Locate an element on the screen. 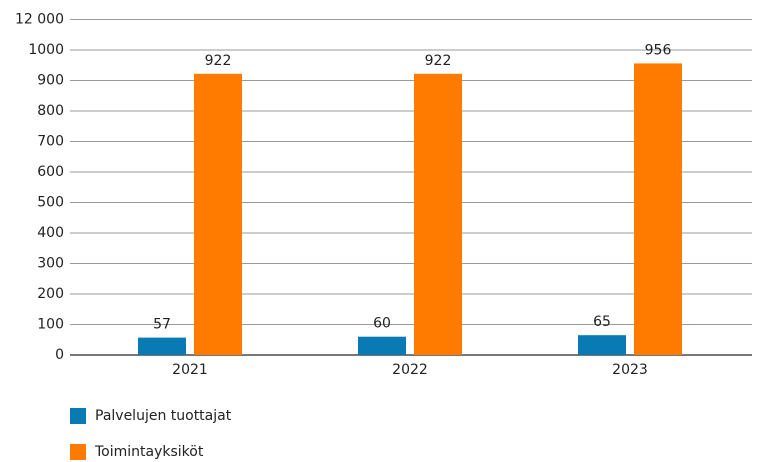 The height and width of the screenshot is (462, 767). y-tick-label: 700 is located at coordinates (50, 142).